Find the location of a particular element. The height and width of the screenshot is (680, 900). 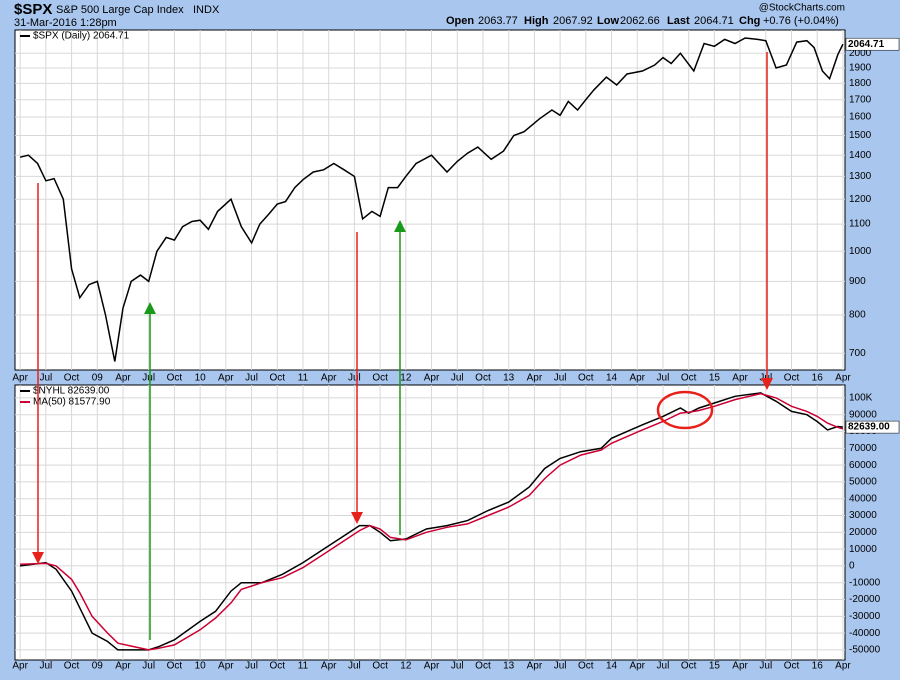

last-label: Last is located at coordinates (678, 21).